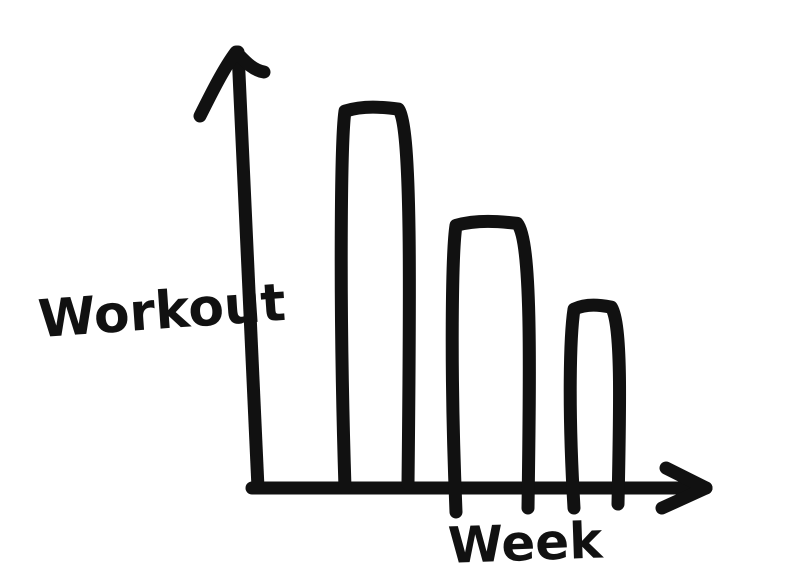  Describe the element at coordinates (684, 488) in the screenshot. I see `x-axis-arrow` at that location.